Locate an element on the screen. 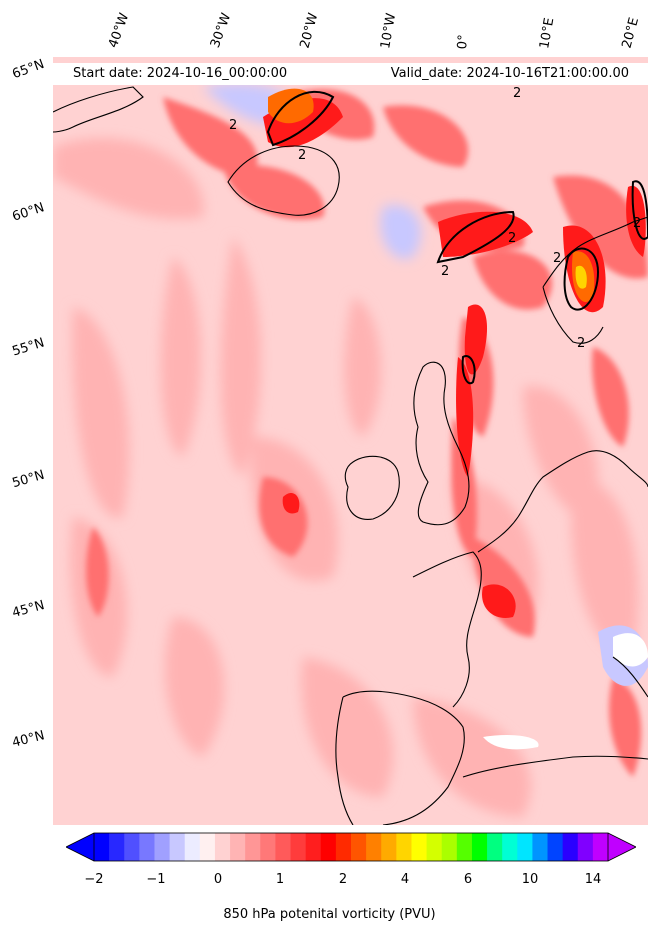 This screenshot has width=659, height=936. iberia-coastline is located at coordinates (400, 757).